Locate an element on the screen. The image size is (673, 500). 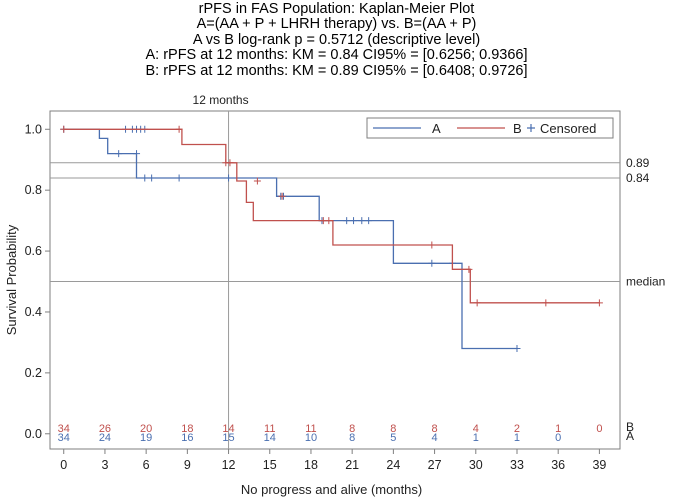
x-tick-label-36: 36 is located at coordinates (558, 465).